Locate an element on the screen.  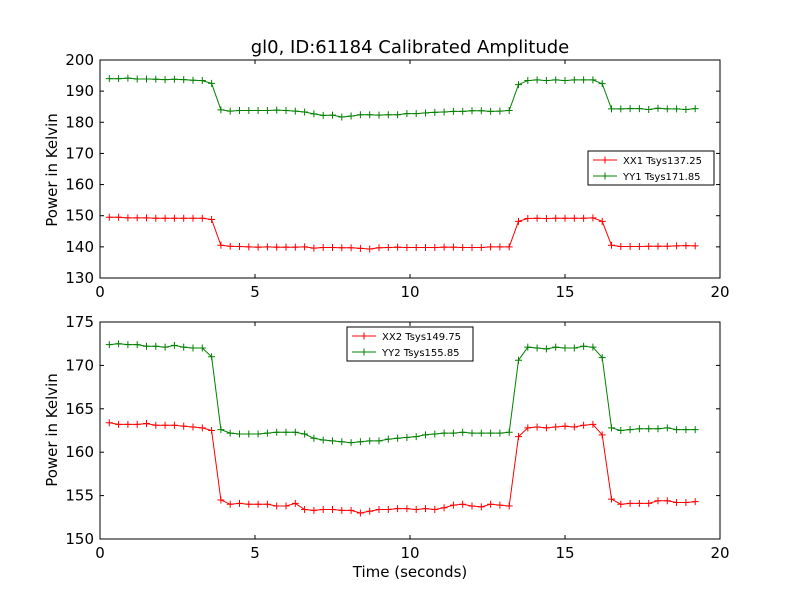
y-tick-label: 180 is located at coordinates (79, 122).